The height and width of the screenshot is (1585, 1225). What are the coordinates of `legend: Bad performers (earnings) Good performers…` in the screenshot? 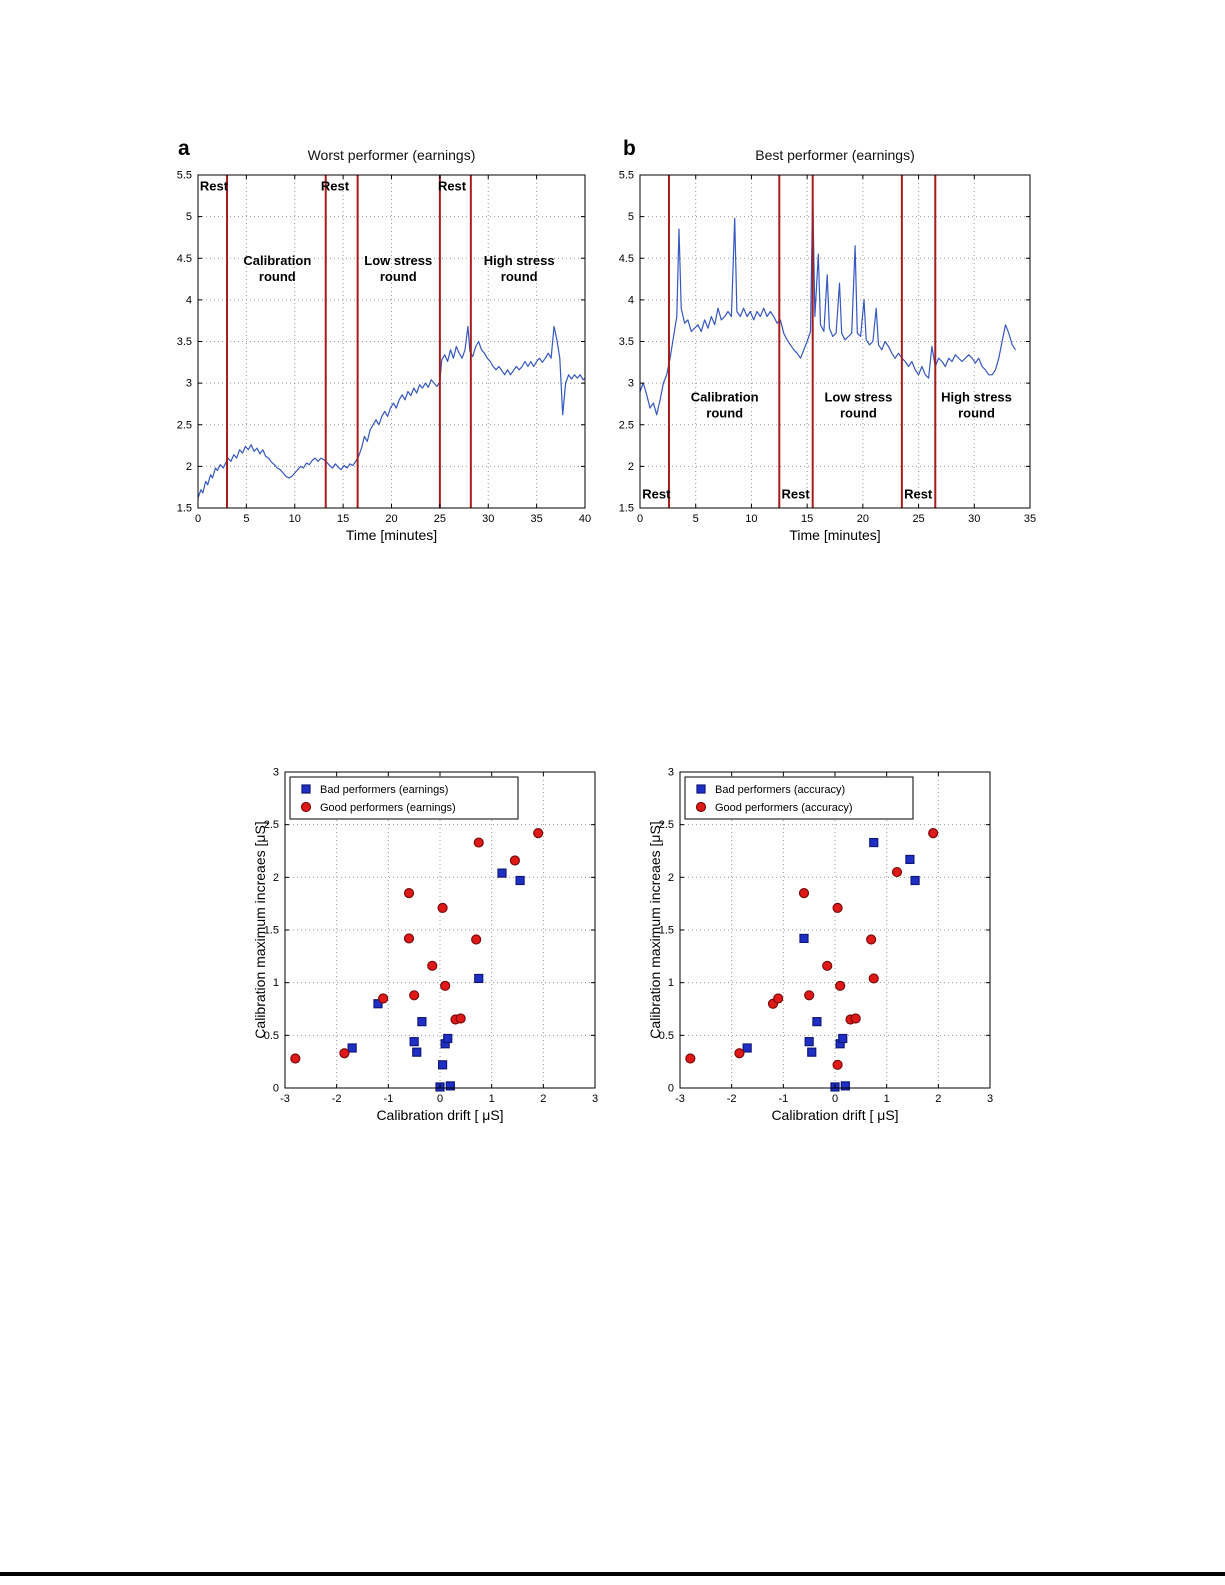 It's located at (404, 798).